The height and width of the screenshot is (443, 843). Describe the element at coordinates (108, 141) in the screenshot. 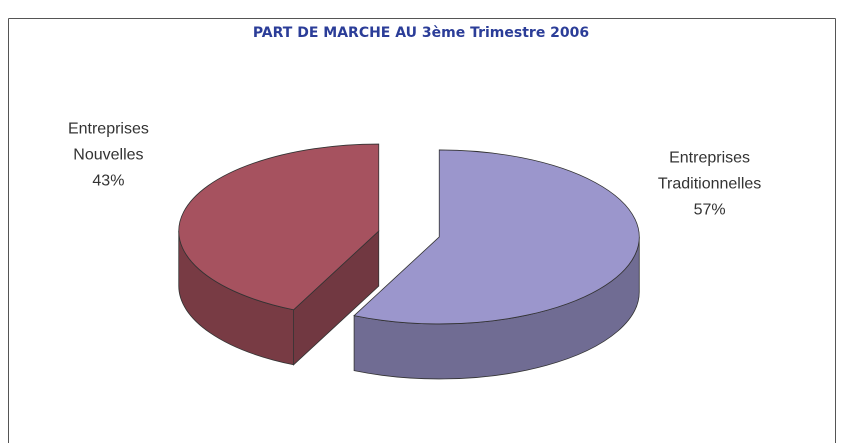

I see `slice-label: Entreprises Nouvelles` at that location.